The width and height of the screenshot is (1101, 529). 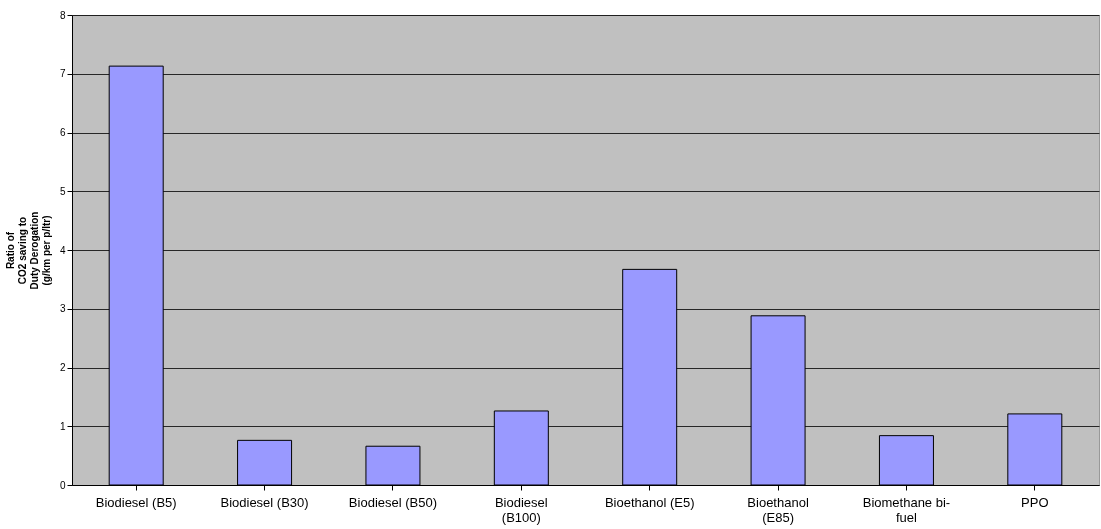 What do you see at coordinates (264, 502) in the screenshot?
I see `x-tick-label: Biodiesel (B30)` at bounding box center [264, 502].